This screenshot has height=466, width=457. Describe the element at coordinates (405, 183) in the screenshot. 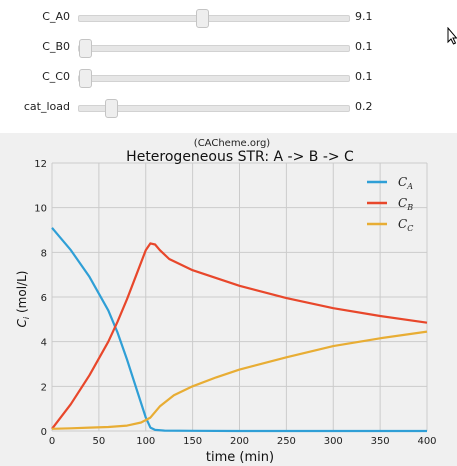

I see `legend-label: CA` at that location.